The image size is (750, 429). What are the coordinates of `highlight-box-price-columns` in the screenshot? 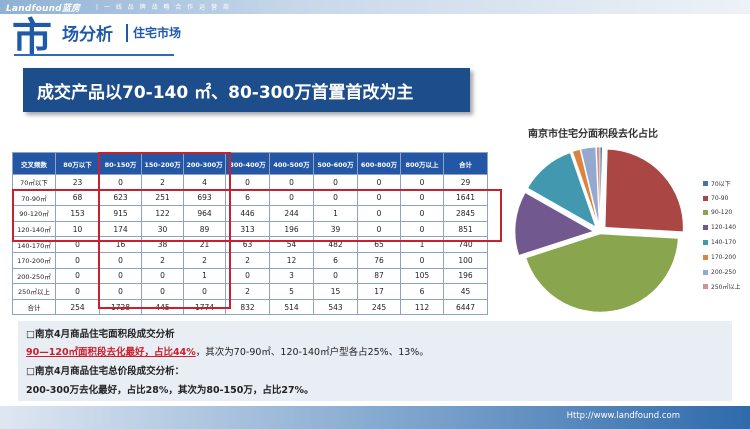 It's located at (164, 230).